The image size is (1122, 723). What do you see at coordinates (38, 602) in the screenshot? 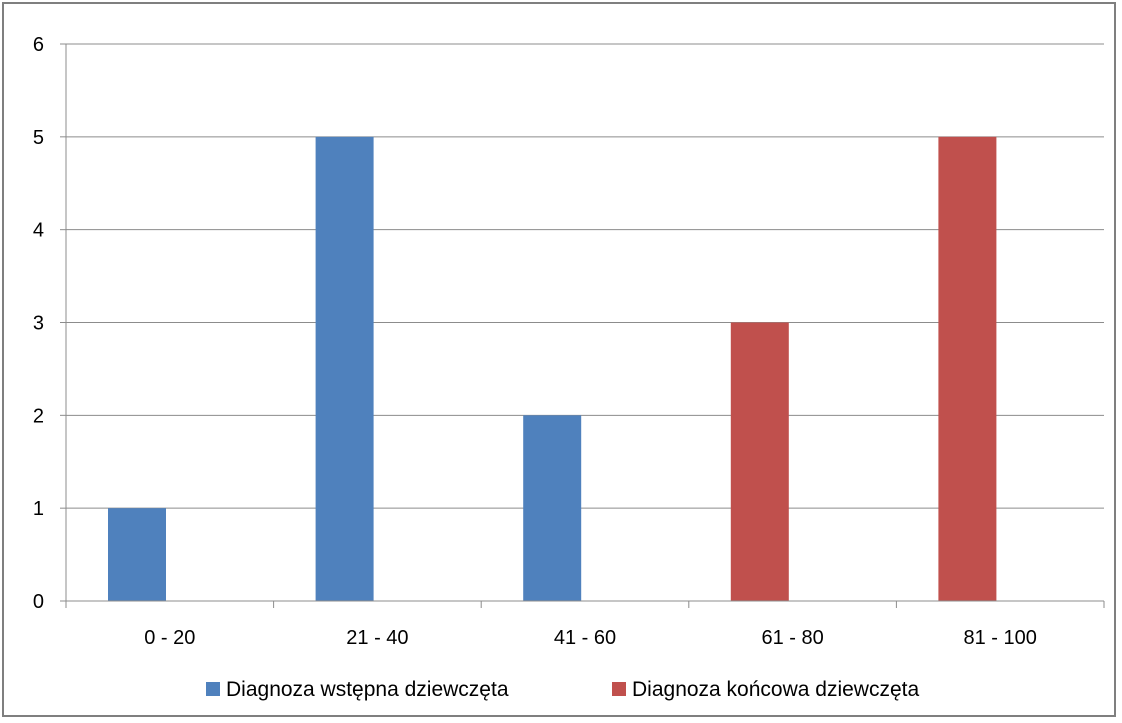
I see `y-tick-label: 0` at bounding box center [38, 602].